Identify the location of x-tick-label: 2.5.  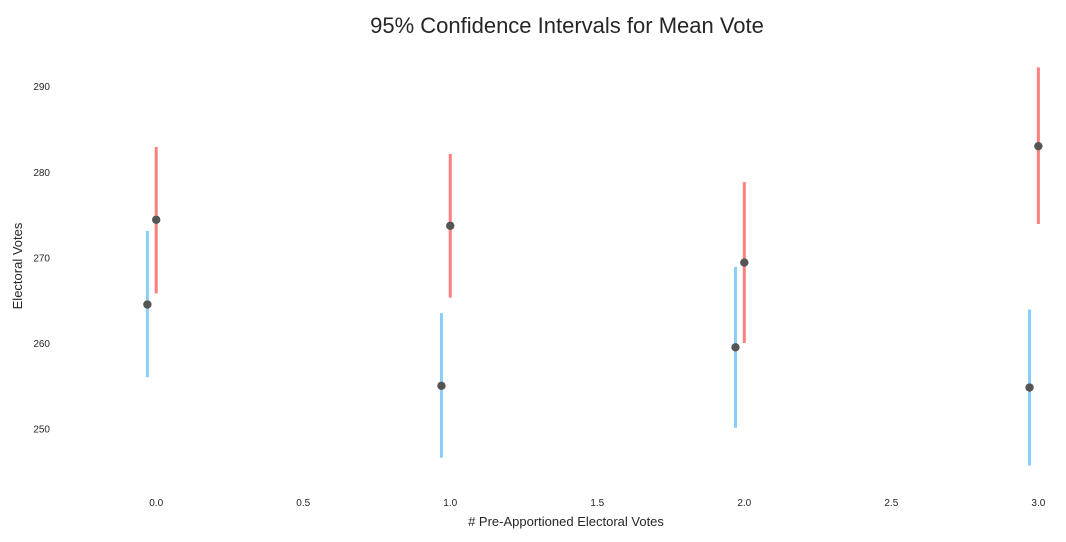
(891, 503).